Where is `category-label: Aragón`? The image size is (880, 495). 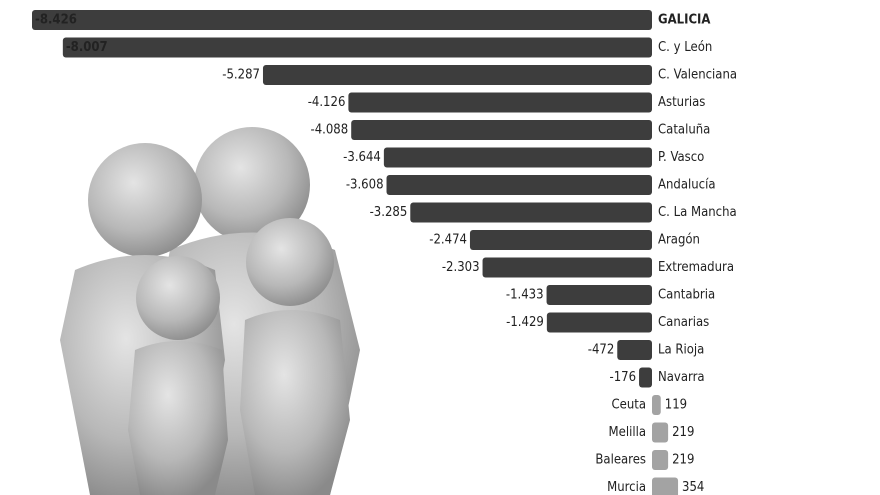 category-label: Aragón is located at coordinates (679, 240).